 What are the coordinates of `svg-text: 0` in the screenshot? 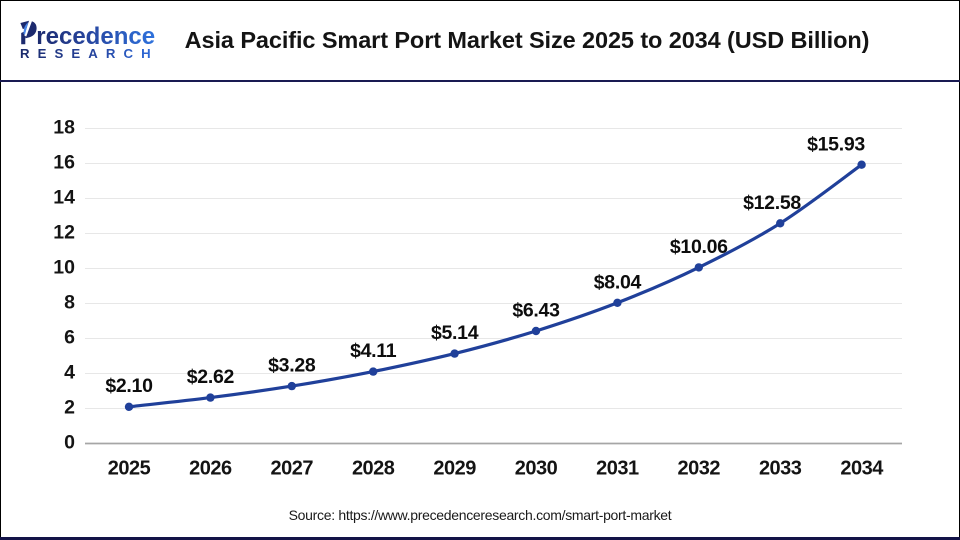 It's located at (69, 443).